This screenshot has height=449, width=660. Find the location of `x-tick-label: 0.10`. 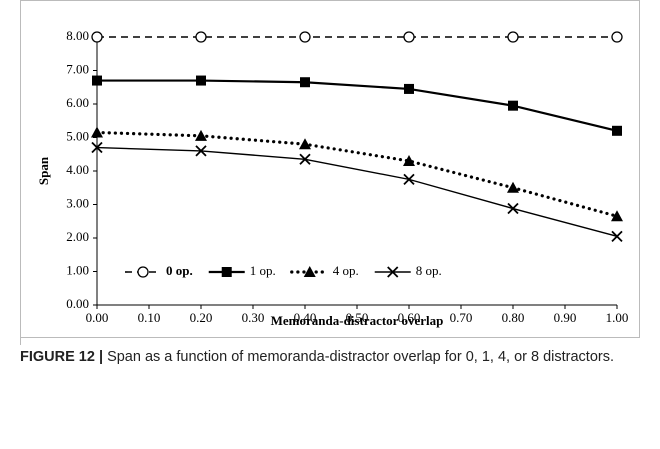

x-tick-label: 0.10 is located at coordinates (149, 317).